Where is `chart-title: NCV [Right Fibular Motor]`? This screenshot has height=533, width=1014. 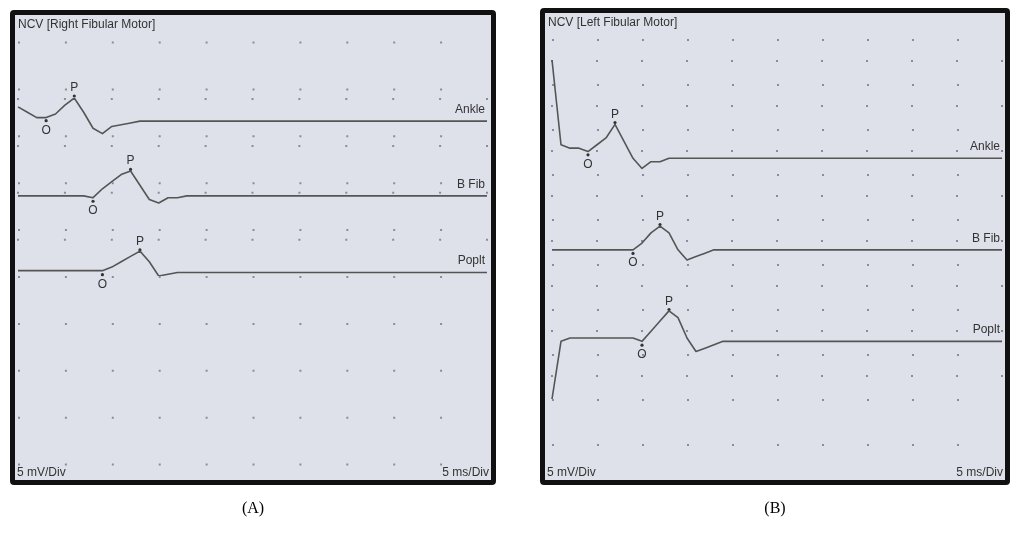 chart-title: NCV [Right Fibular Motor] is located at coordinates (87, 24).